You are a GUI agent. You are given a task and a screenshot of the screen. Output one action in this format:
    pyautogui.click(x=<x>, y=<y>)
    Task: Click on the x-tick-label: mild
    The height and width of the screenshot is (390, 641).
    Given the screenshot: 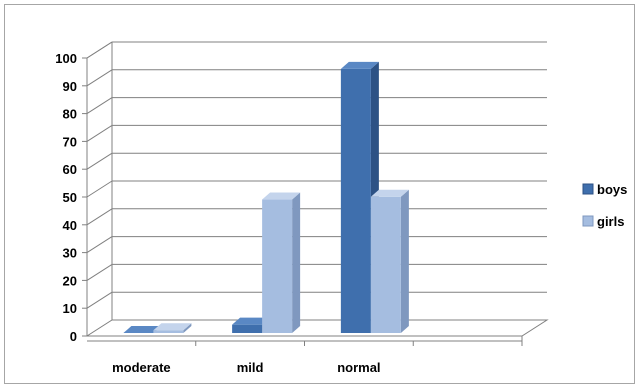 What is the action you would take?
    pyautogui.click(x=250, y=367)
    